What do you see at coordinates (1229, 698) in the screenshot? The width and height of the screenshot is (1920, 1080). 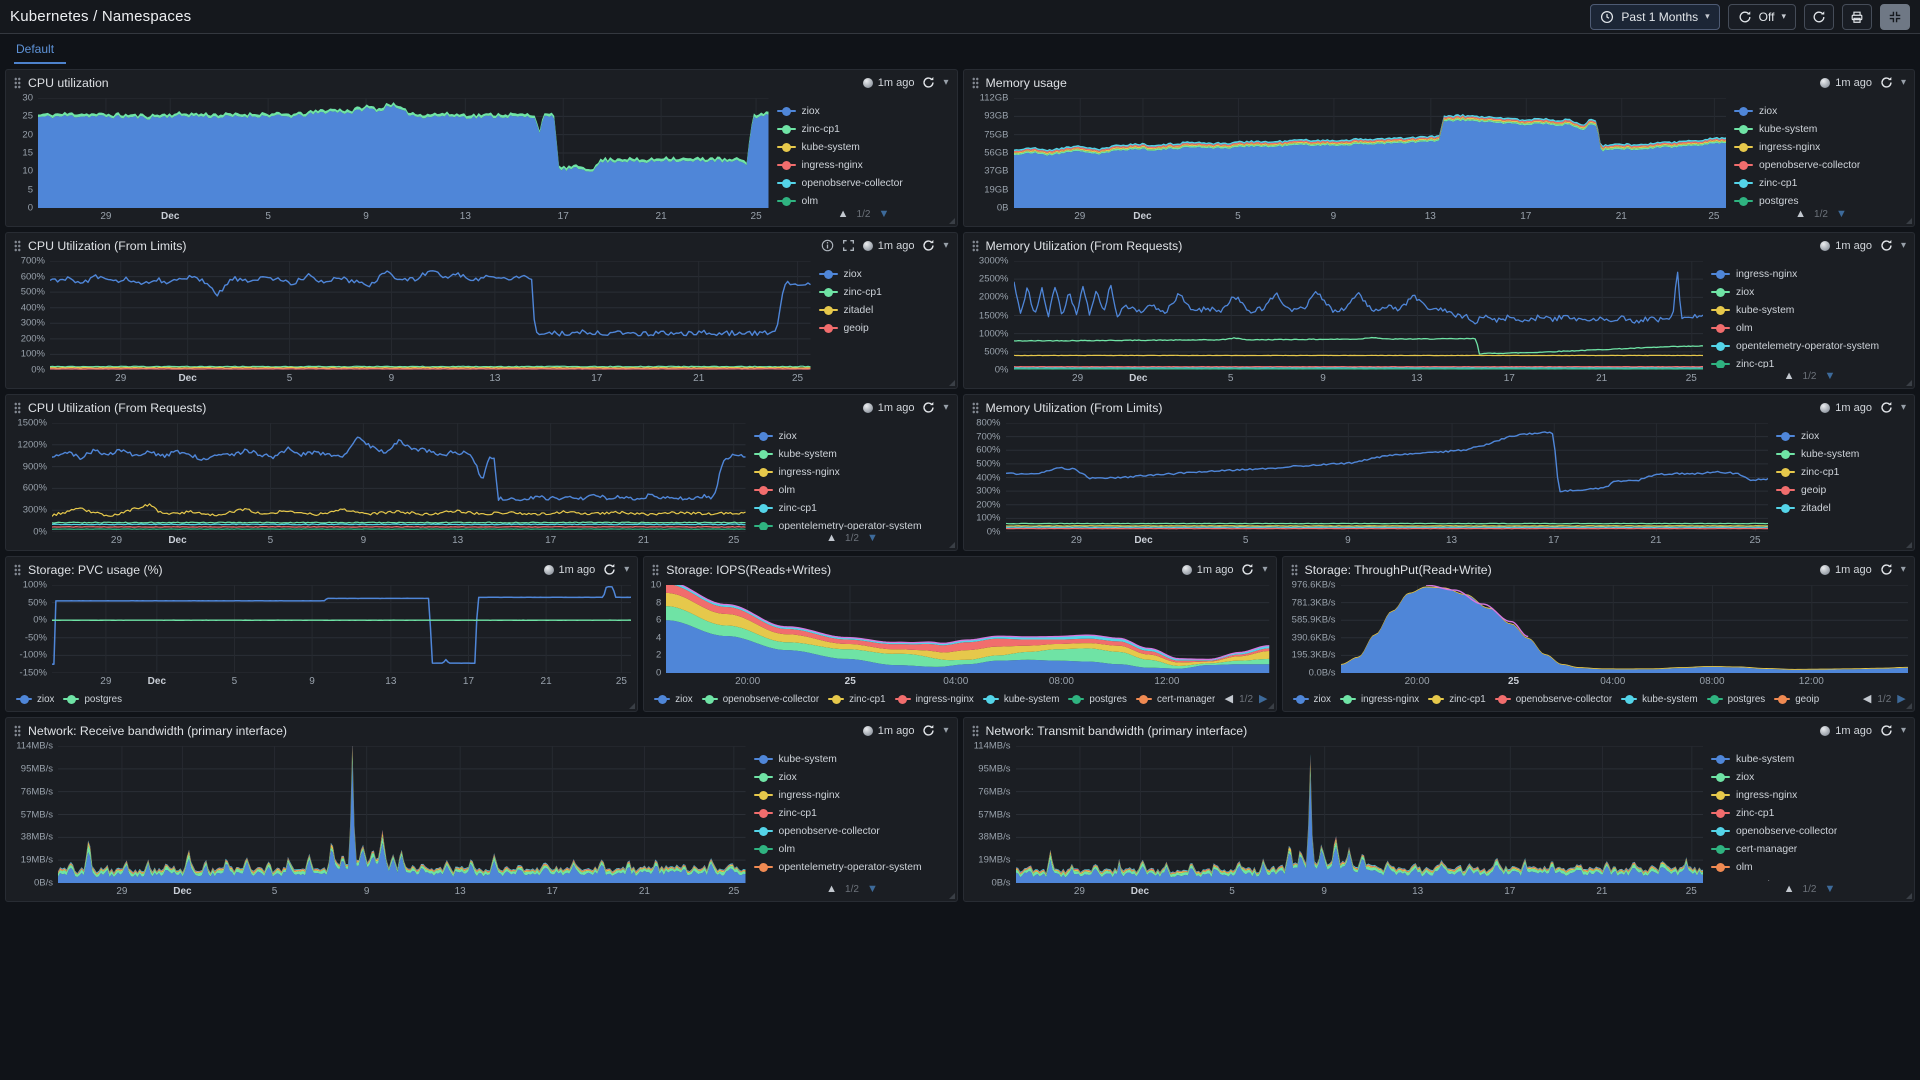 I see `legend-page-left-icon: ◀` at bounding box center [1229, 698].